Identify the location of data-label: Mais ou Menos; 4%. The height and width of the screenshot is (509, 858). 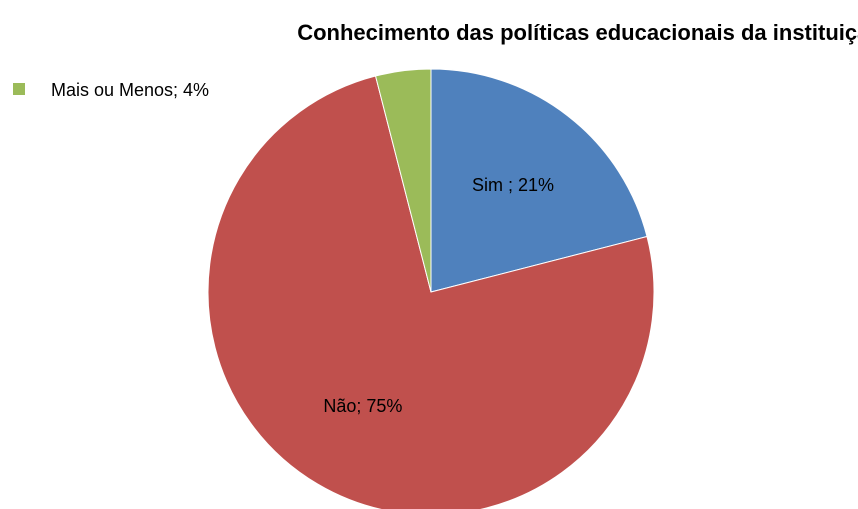
(130, 90).